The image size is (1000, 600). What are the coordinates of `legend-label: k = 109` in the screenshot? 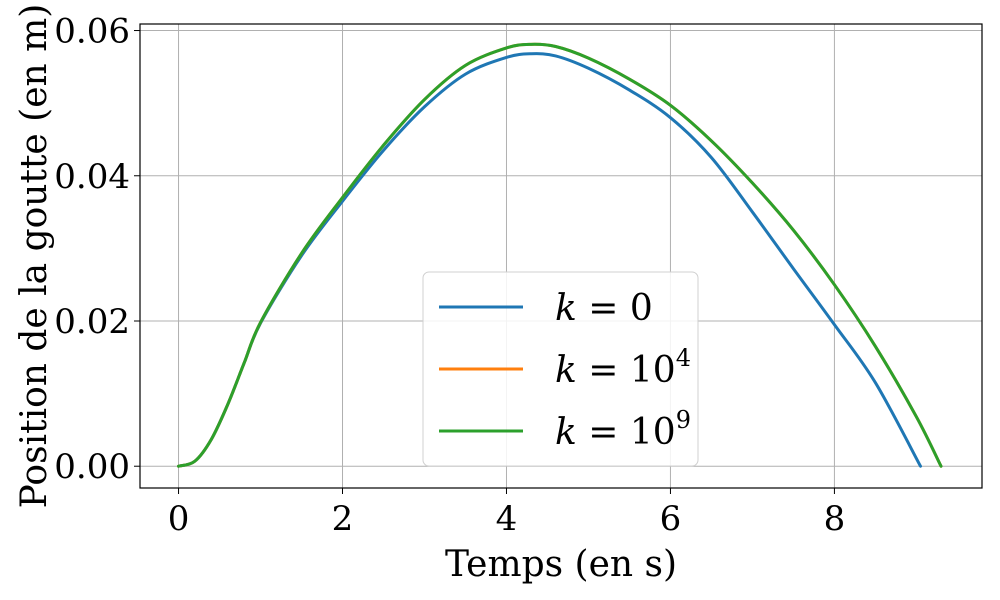 It's located at (623, 429).